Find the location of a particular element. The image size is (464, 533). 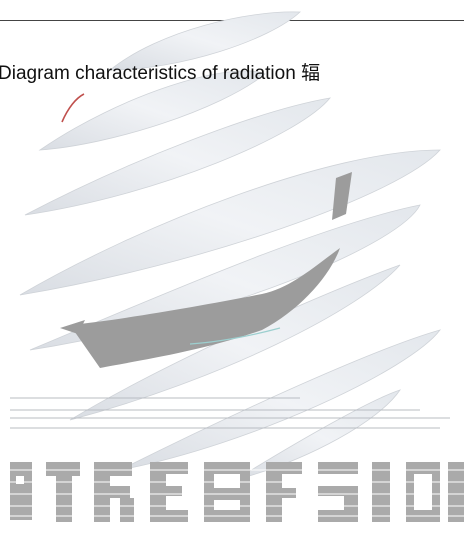

wordmark-gaps is located at coordinates (224, 492).